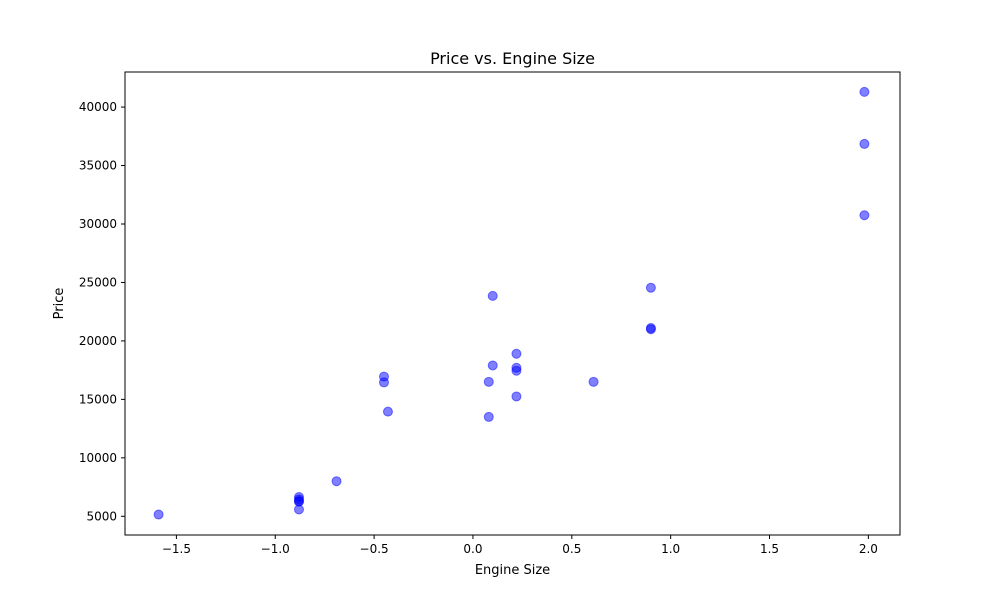 The width and height of the screenshot is (1000, 600). I want to click on y-tick-label: 20000, so click(98, 341).